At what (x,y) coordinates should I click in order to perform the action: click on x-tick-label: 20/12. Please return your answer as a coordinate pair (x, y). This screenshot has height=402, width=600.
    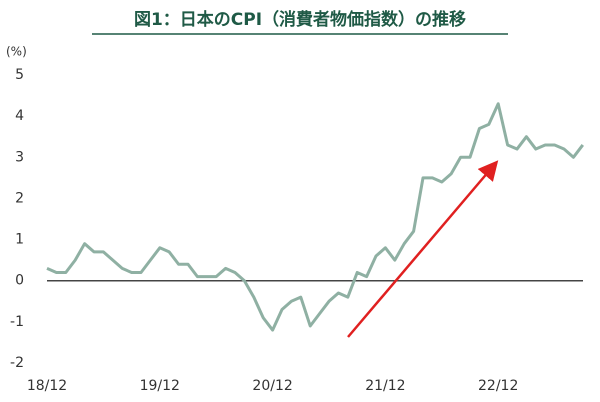
    Looking at the image, I should click on (272, 386).